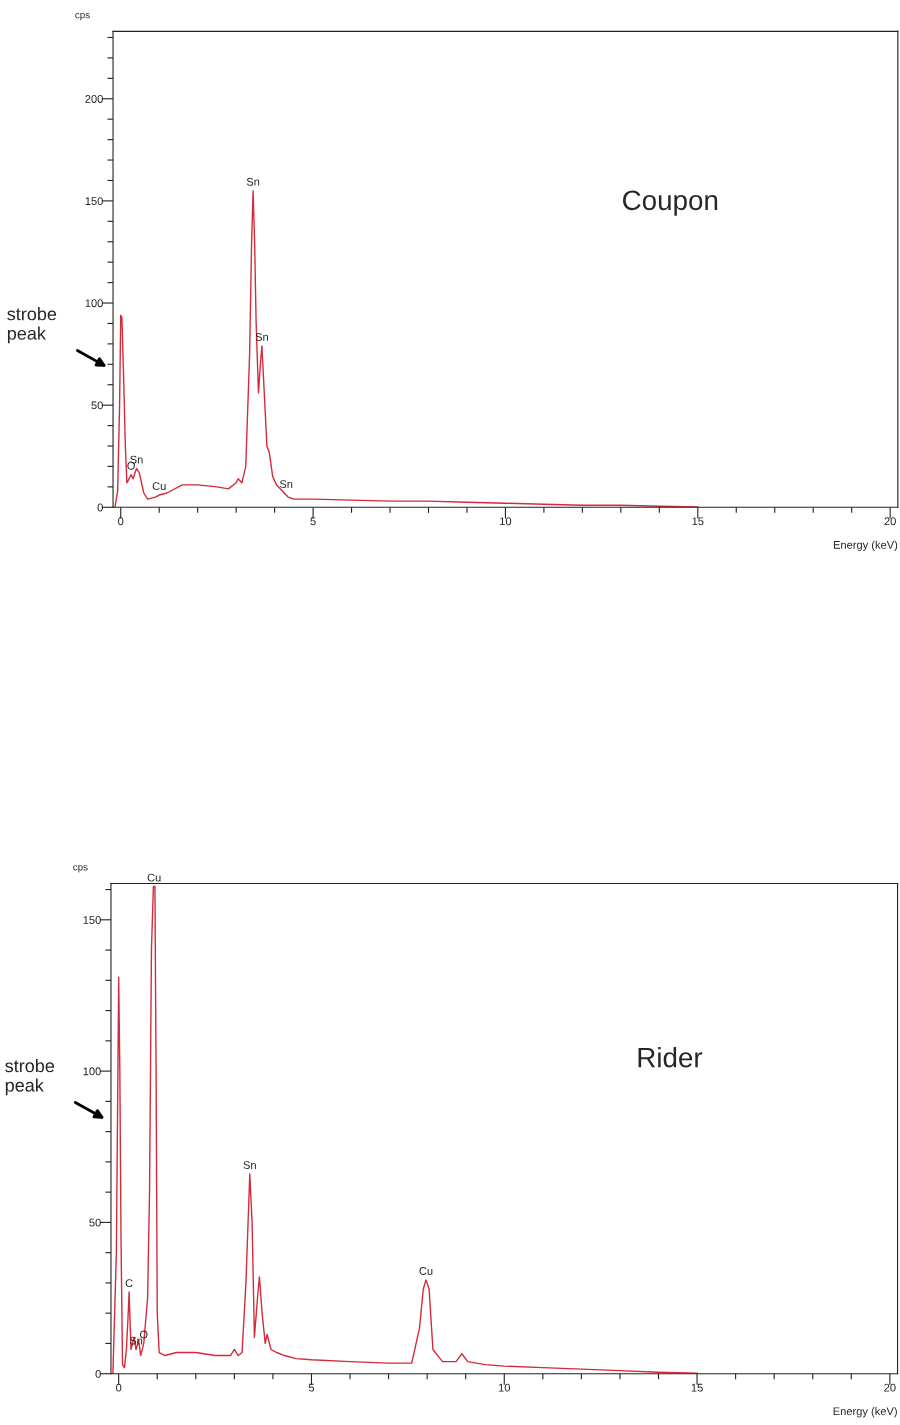  Describe the element at coordinates (94, 99) in the screenshot. I see `y-tick-label: 200` at that location.